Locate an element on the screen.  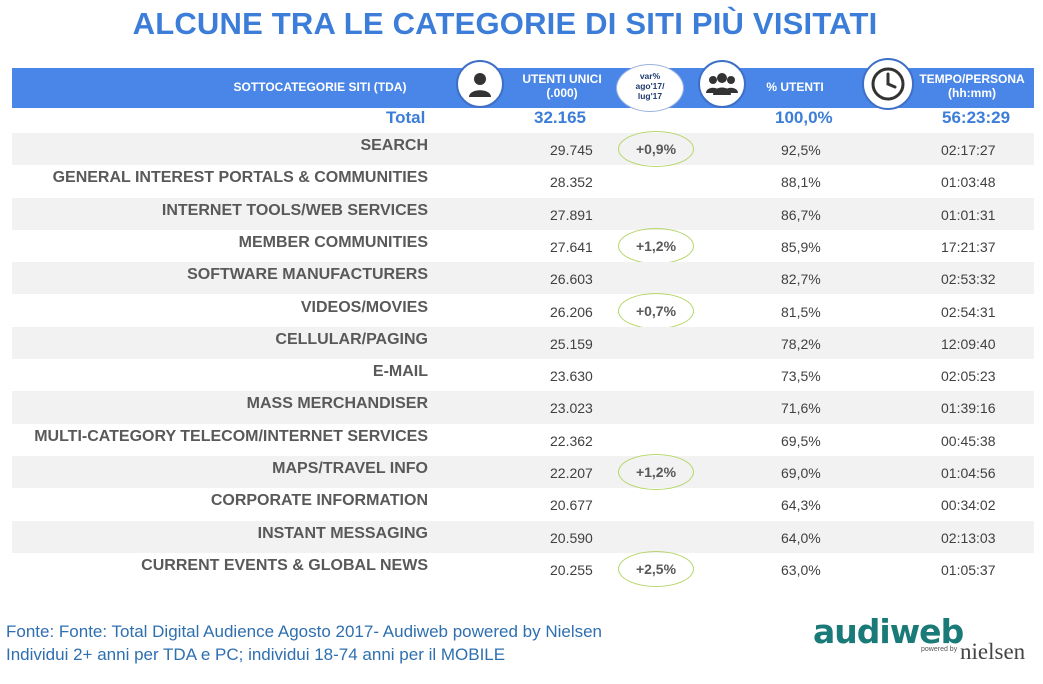
header-var-line1: var% is located at coordinates (650, 76).